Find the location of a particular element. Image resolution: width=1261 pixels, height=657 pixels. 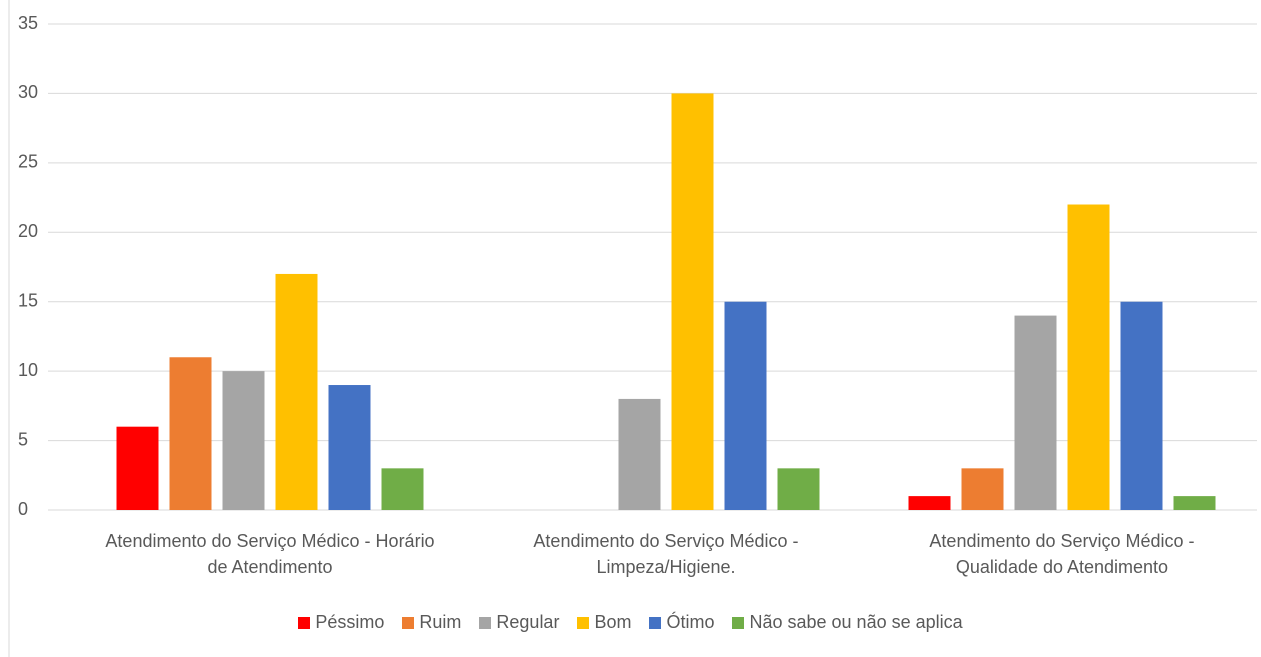

y-tick-label: 10 is located at coordinates (28, 370).